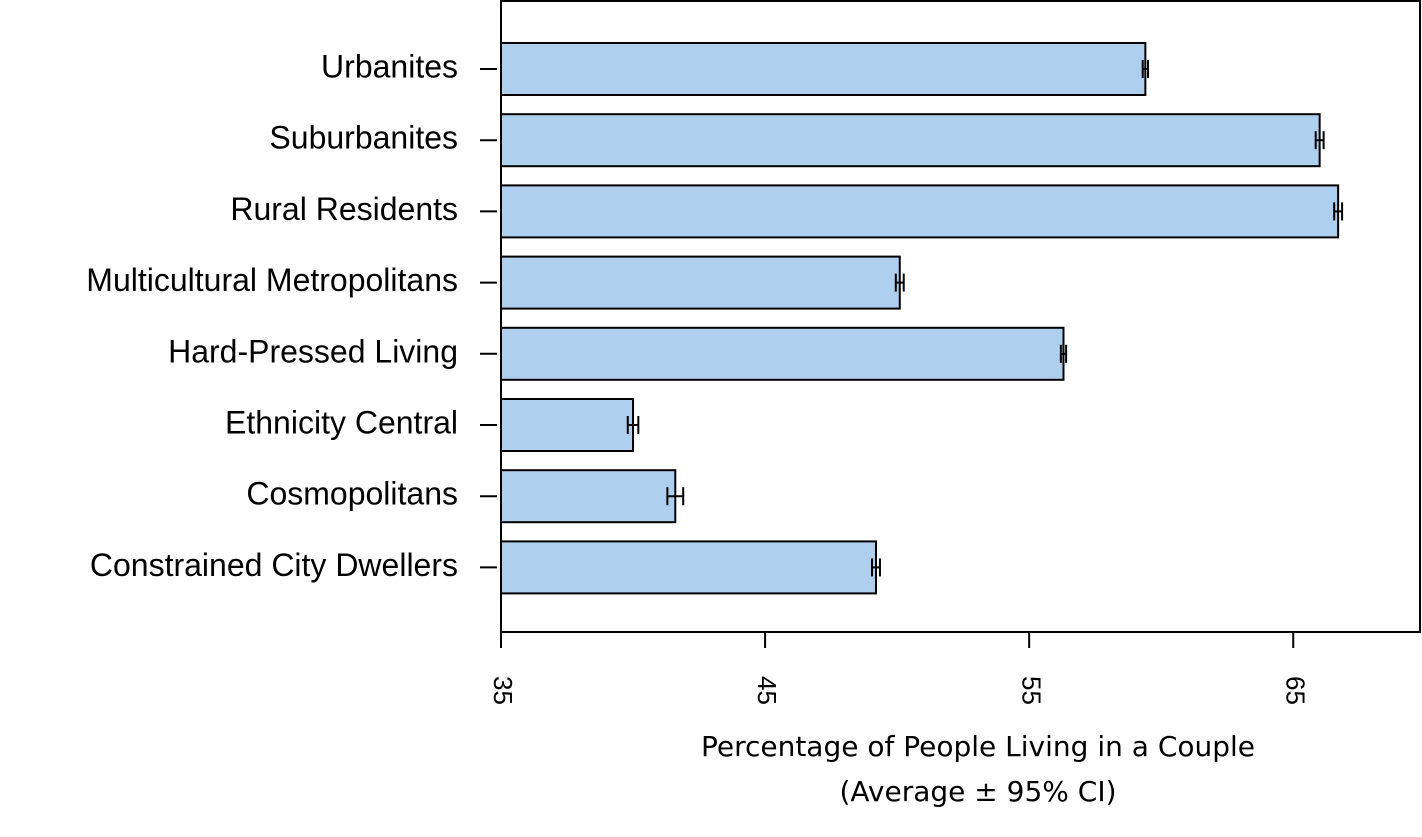 This screenshot has width=1422, height=837. Describe the element at coordinates (313, 351) in the screenshot. I see `y-tick-label: Hard-Pressed Living` at that location.